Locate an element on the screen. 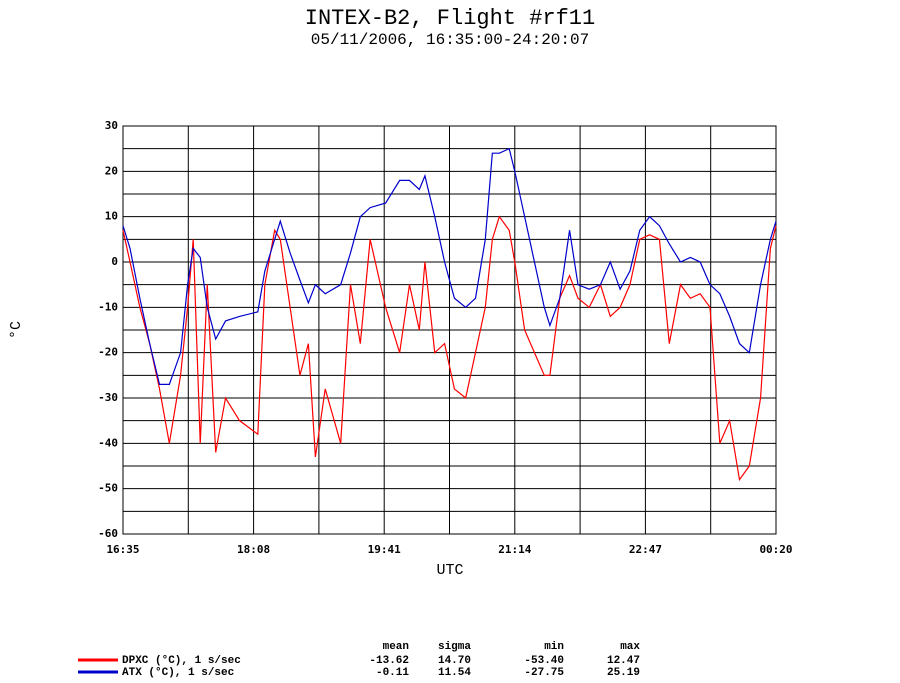  stats-header: mean is located at coordinates (396, 647).